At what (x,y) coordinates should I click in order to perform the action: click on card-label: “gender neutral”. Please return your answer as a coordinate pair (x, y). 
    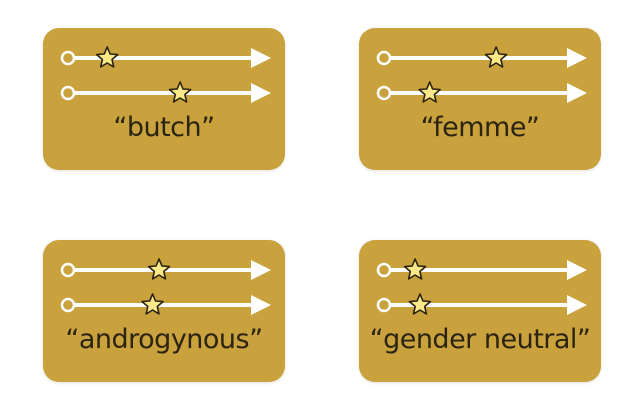
    Looking at the image, I should click on (480, 339).